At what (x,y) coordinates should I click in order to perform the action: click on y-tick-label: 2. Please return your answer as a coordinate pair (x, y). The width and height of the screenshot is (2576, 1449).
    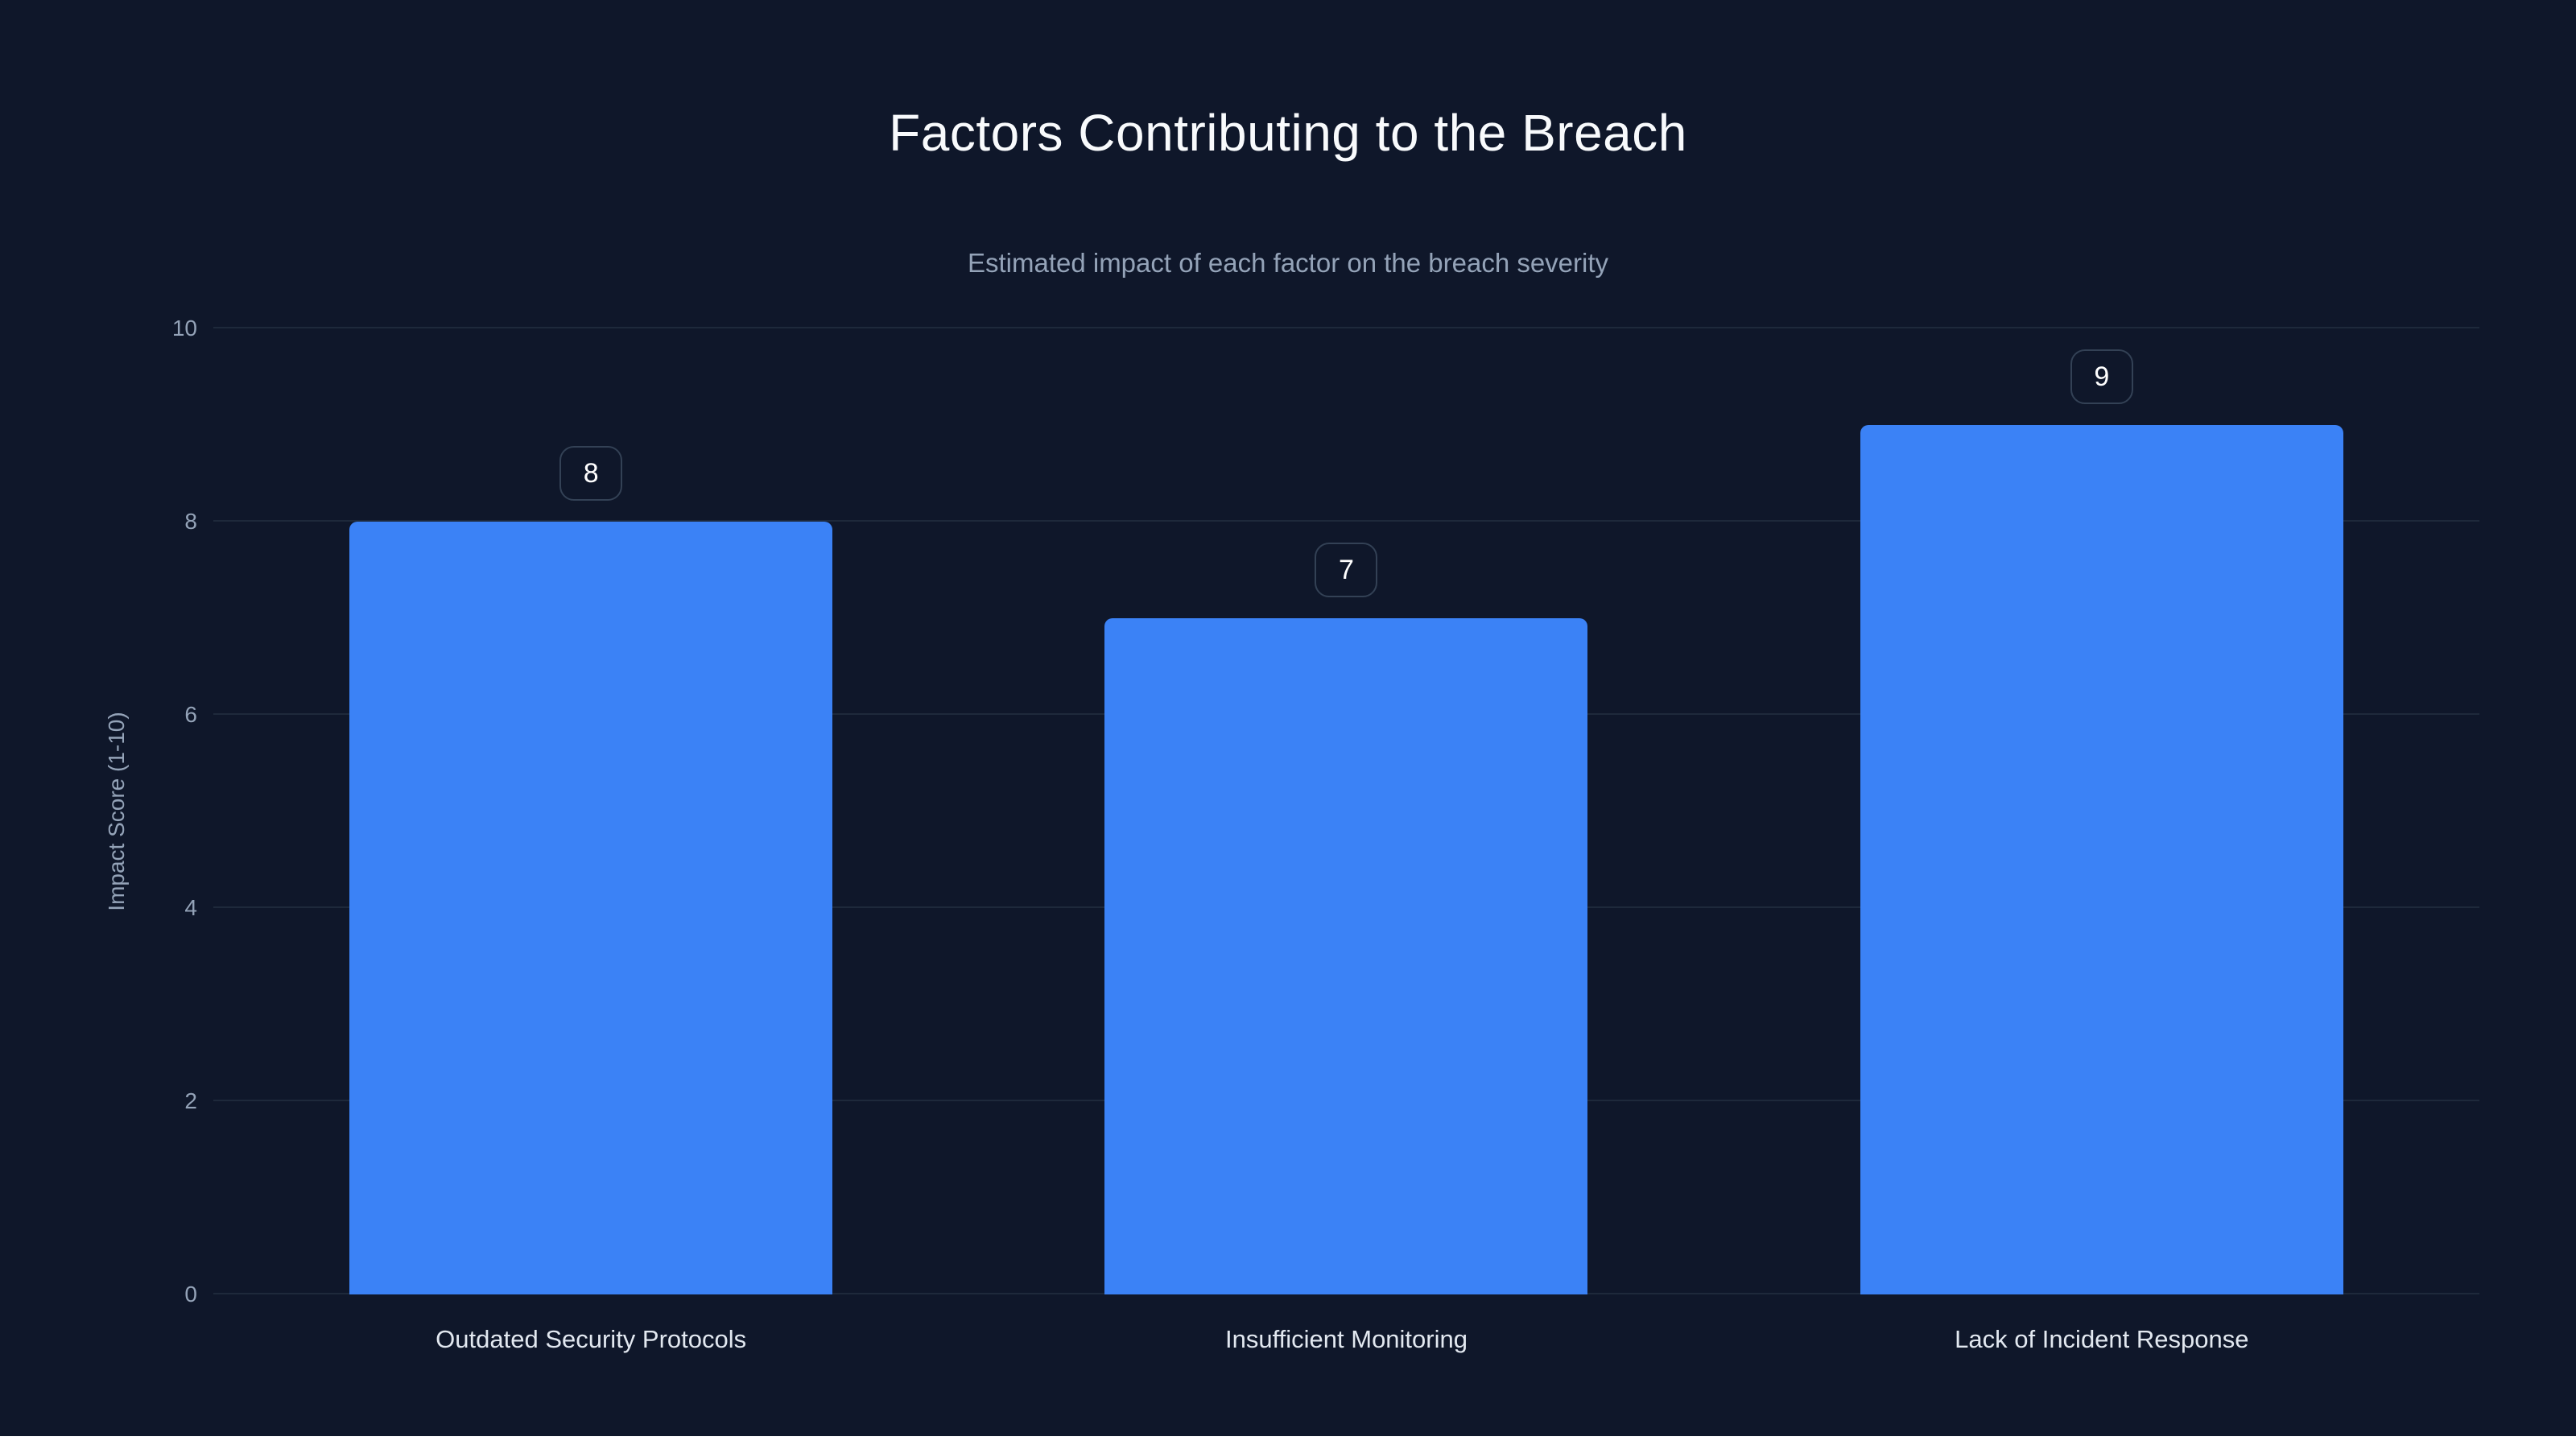
    Looking at the image, I should click on (190, 1100).